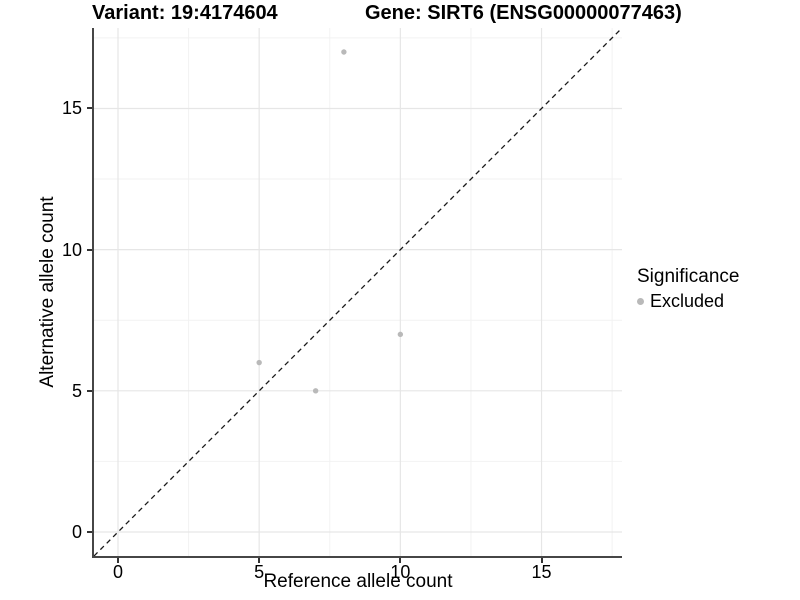 The height and width of the screenshot is (600, 800). Describe the element at coordinates (76, 390) in the screenshot. I see `y-tick-label: 5` at that location.